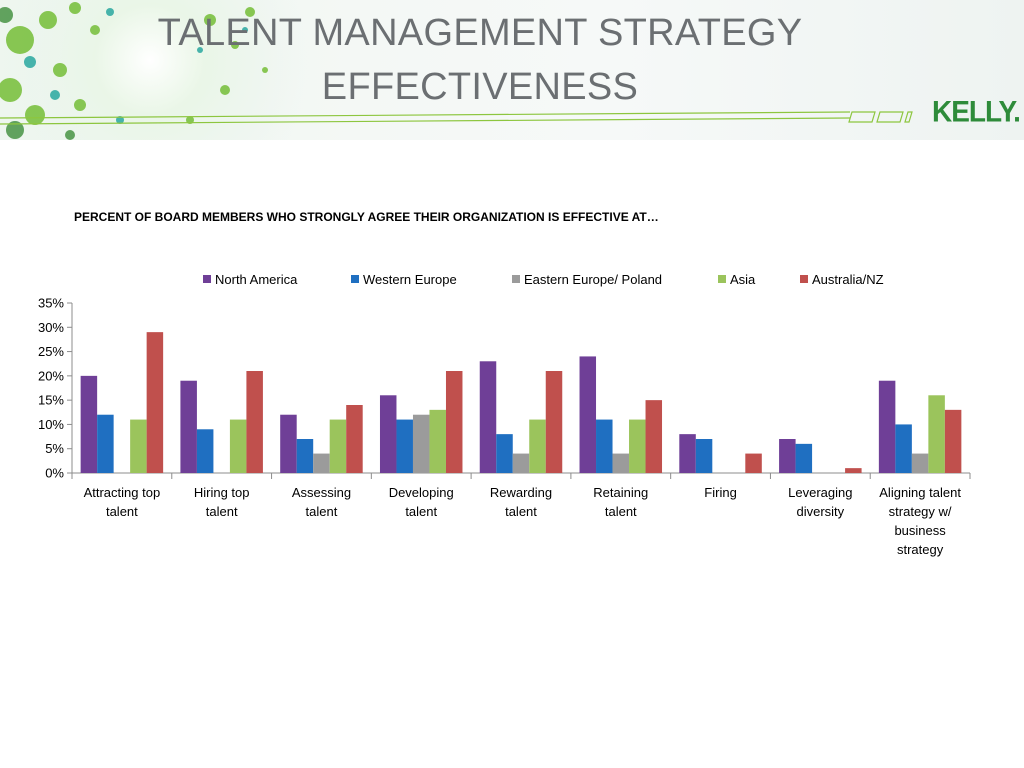 This screenshot has height=768, width=1024. What do you see at coordinates (54, 473) in the screenshot?
I see `y-tick-label: 0%` at bounding box center [54, 473].